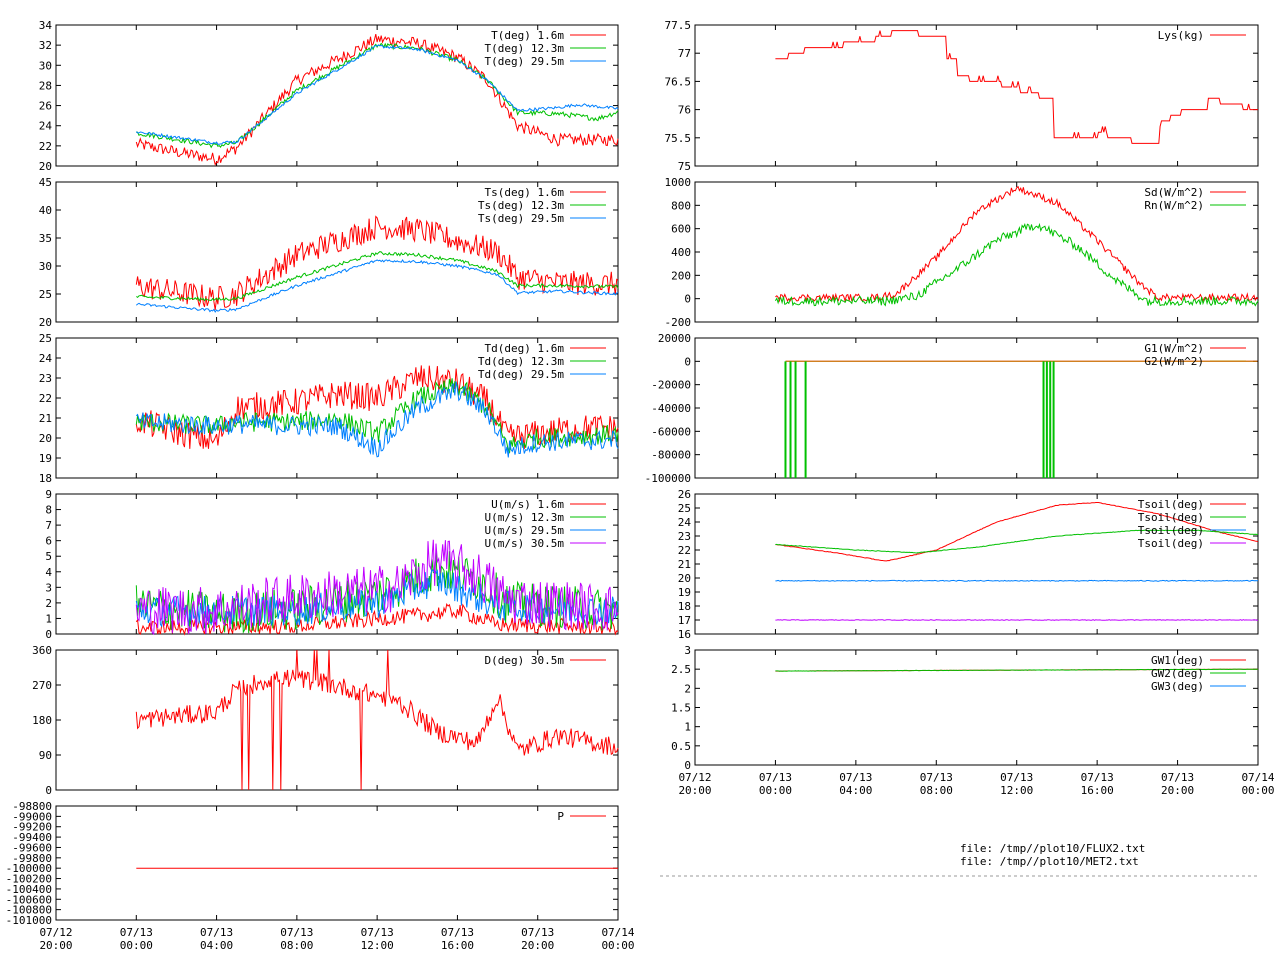 The height and width of the screenshot is (960, 1280). What do you see at coordinates (527, 35) in the screenshot?
I see `legend-label: T(deg) 1.6m` at bounding box center [527, 35].